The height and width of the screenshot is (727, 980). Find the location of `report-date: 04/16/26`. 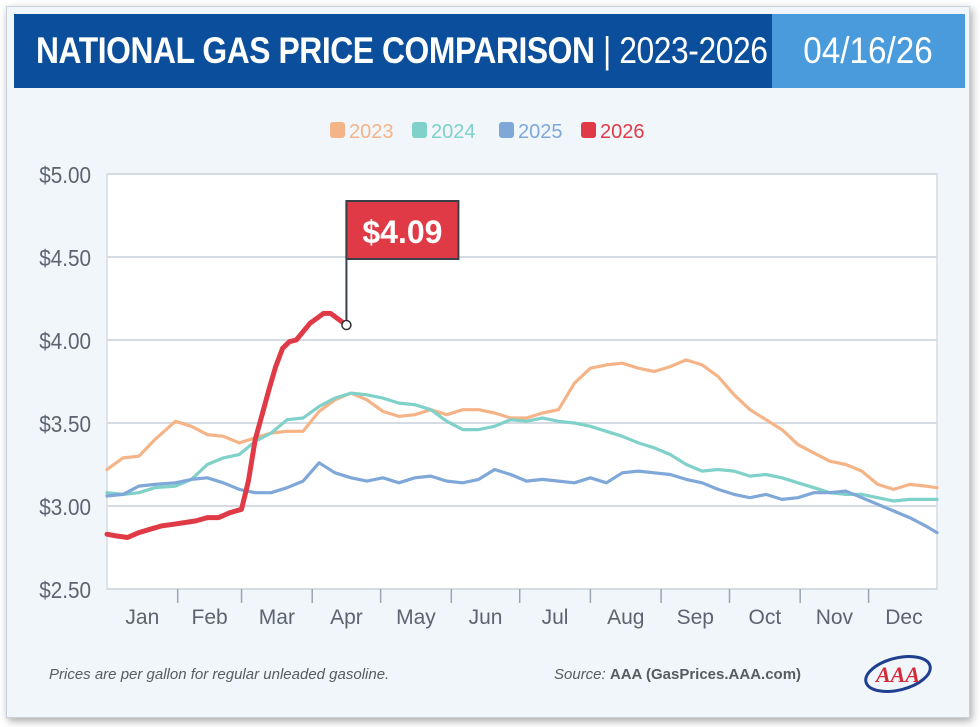

report-date: 04/16/26 is located at coordinates (868, 50).